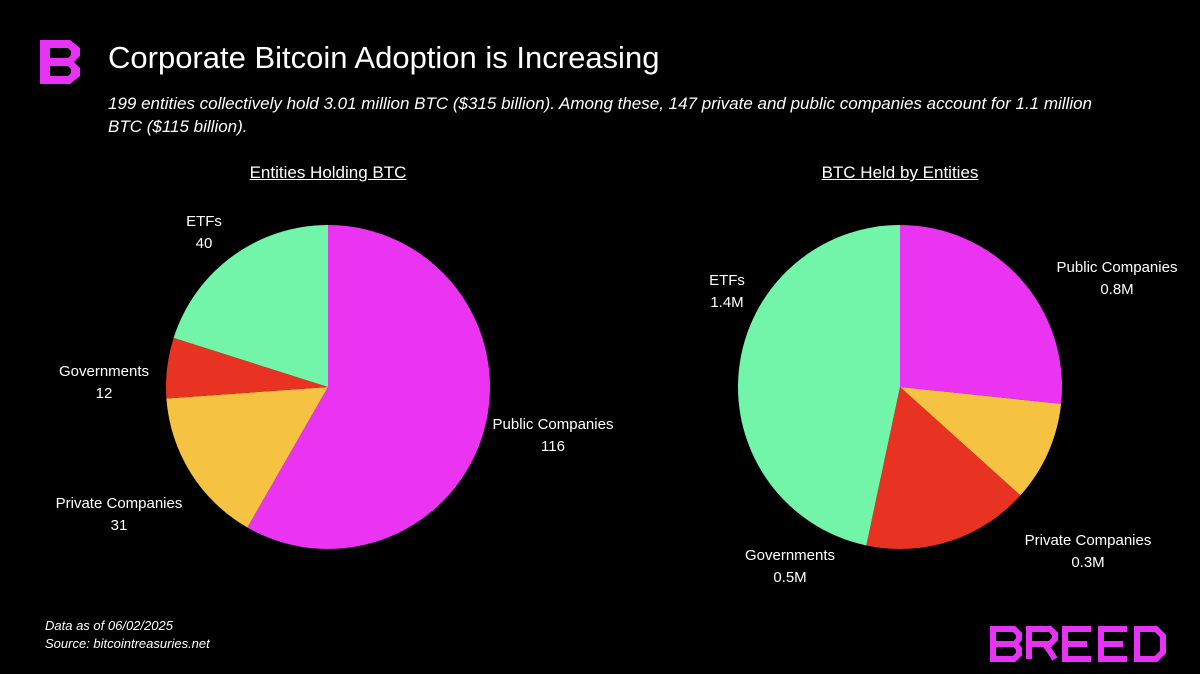 The height and width of the screenshot is (674, 1200). I want to click on pie-label-private-btc: Private Companies 0.3M, so click(1088, 552).